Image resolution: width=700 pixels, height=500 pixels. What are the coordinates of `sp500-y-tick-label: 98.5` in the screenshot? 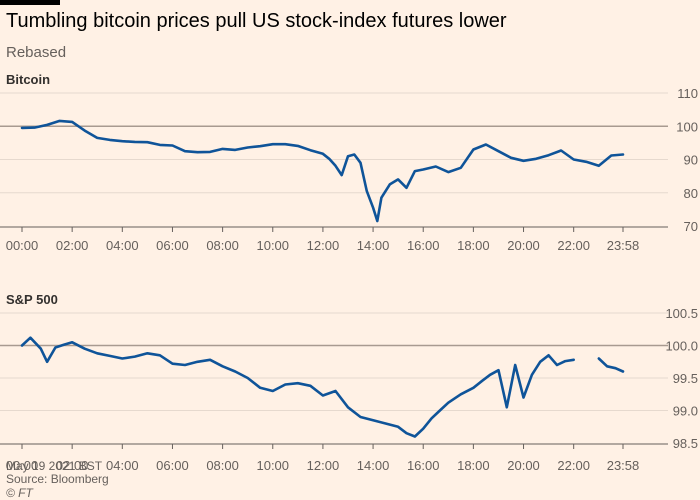 It's located at (685, 443).